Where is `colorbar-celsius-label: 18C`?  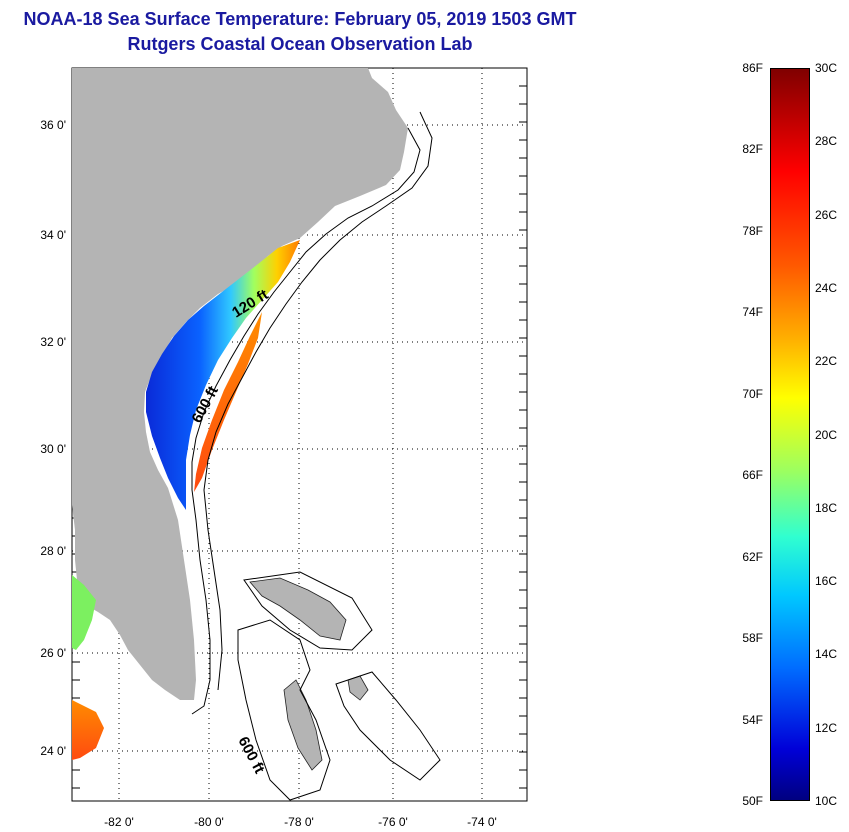 colorbar-celsius-label: 18C is located at coordinates (826, 507).